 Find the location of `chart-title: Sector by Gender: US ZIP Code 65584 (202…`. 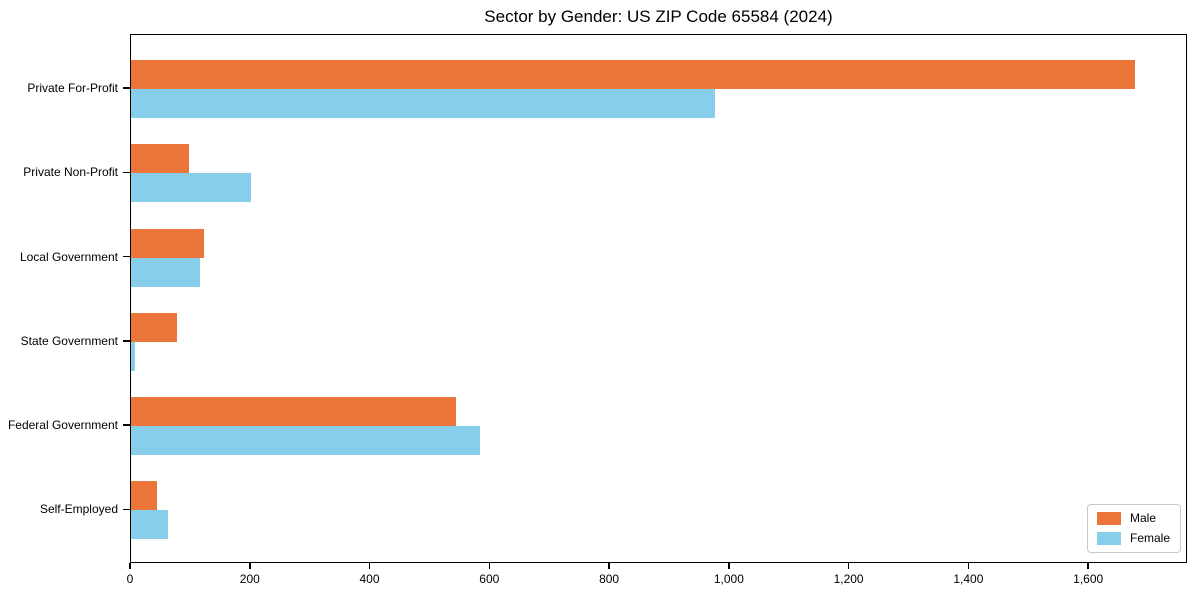

chart-title: Sector by Gender: US ZIP Code 65584 (202… is located at coordinates (658, 16).